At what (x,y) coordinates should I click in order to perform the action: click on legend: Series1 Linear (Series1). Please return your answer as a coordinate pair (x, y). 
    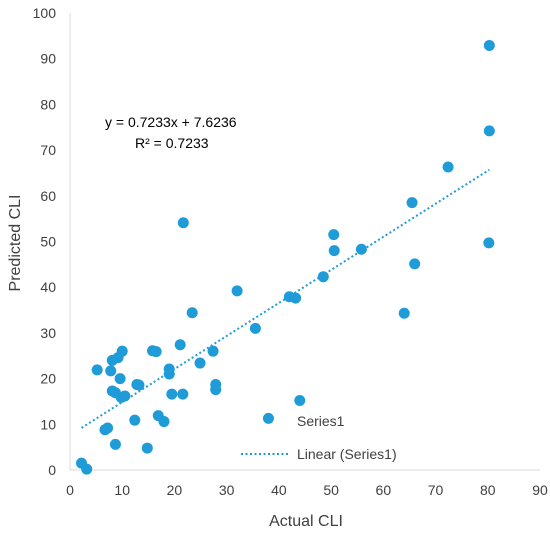
    Looking at the image, I should click on (319, 437).